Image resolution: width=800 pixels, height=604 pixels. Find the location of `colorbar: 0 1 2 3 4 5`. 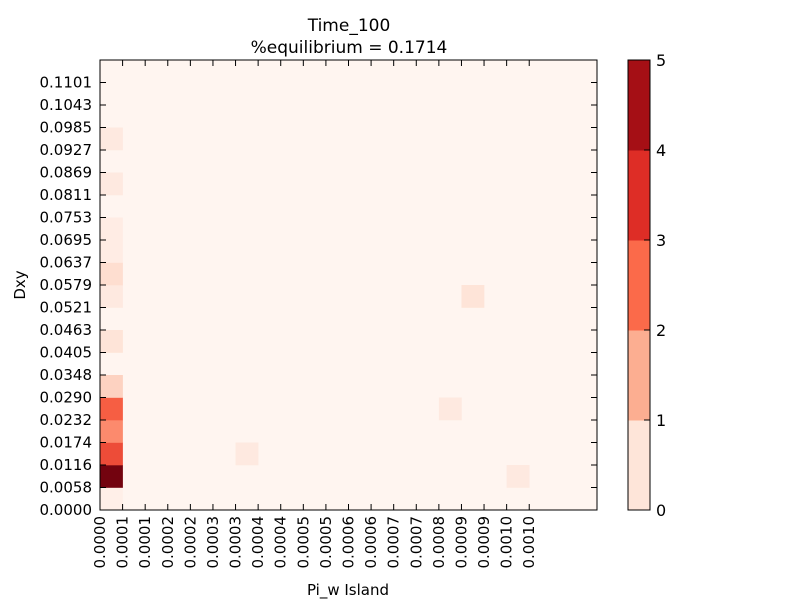

colorbar: 0 1 2 3 4 5 is located at coordinates (646, 285).